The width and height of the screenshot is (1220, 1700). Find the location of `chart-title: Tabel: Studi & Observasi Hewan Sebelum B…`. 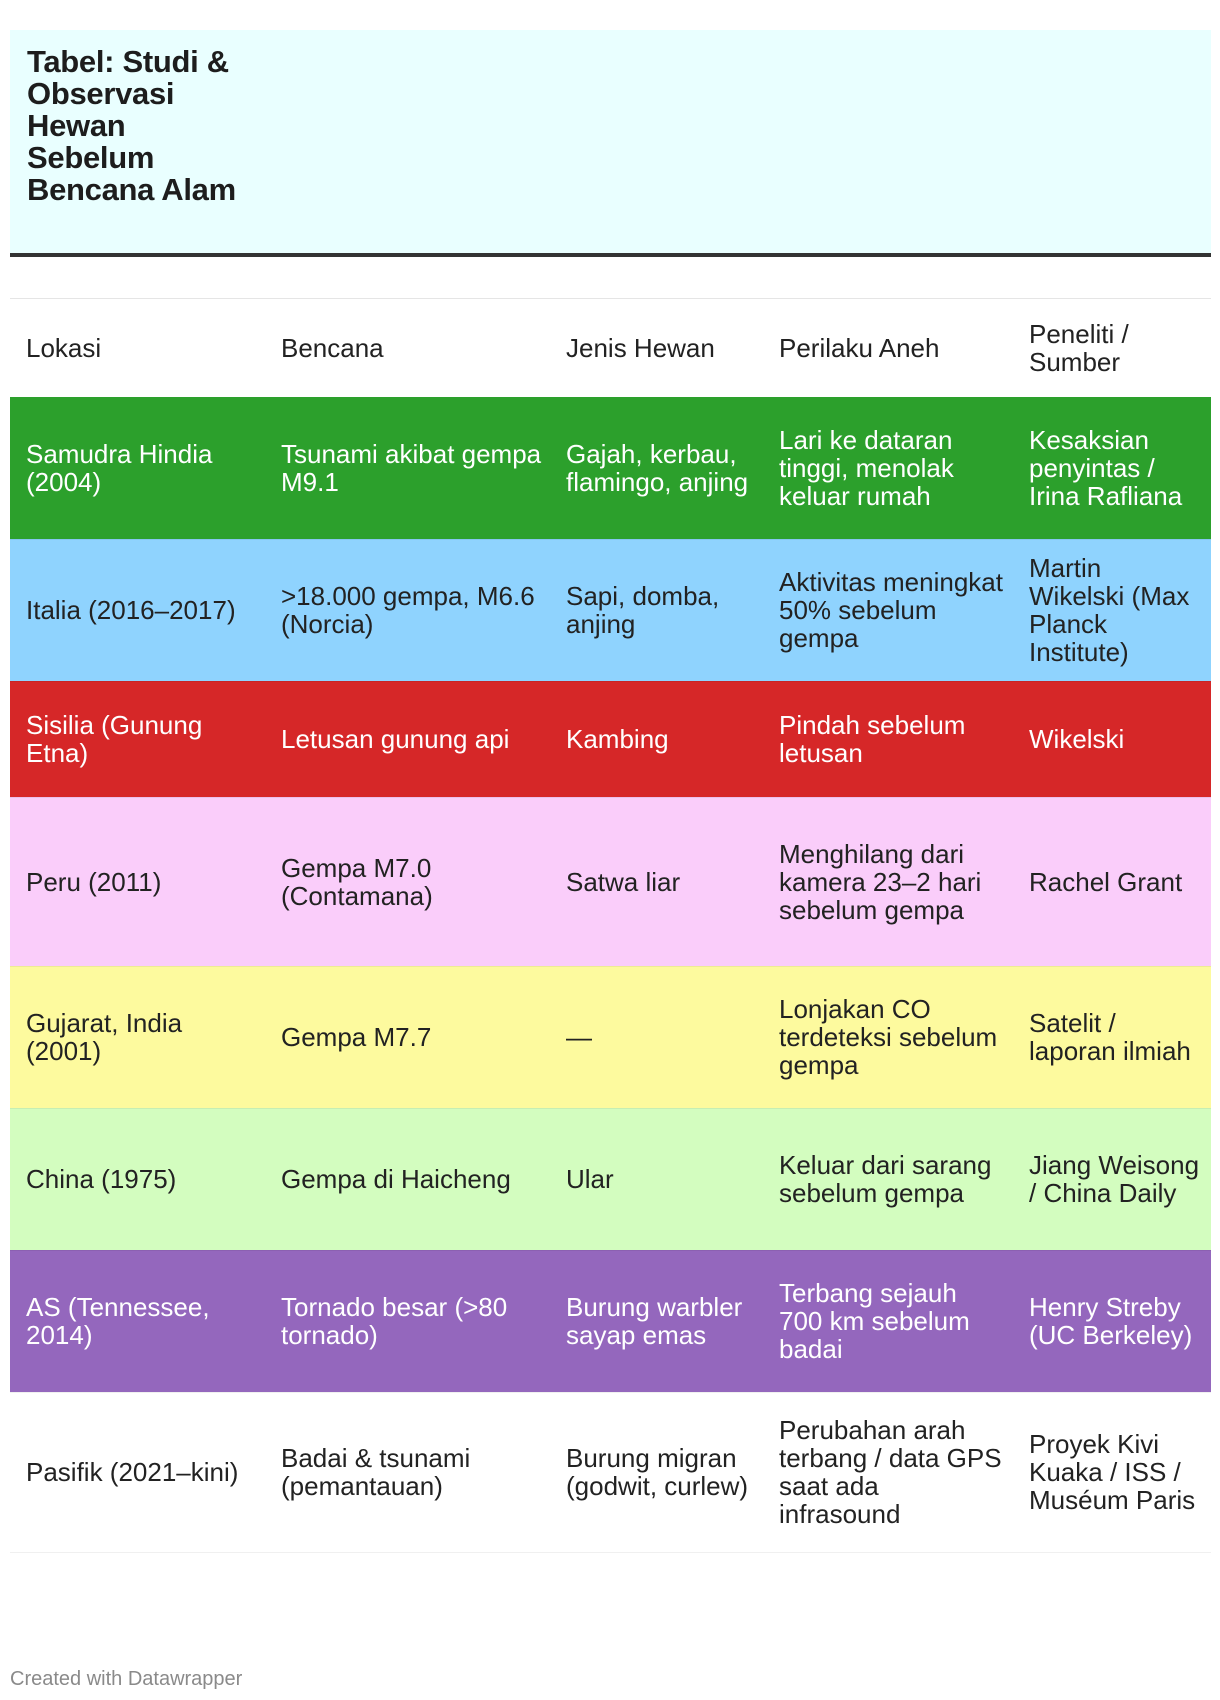

chart-title: Tabel: Studi & Observasi Hewan Sebelum B… is located at coordinates (131, 125).